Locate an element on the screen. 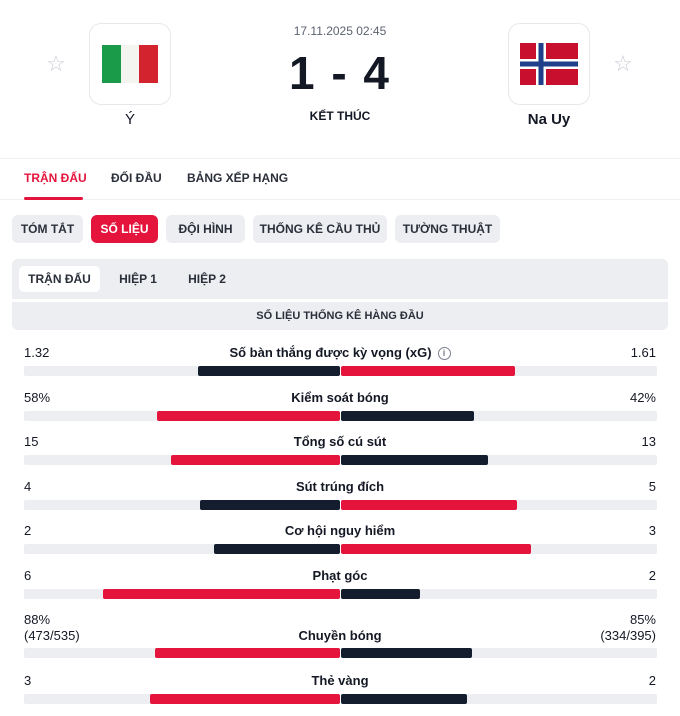  stat-label: Tổng số cú sút is located at coordinates (340, 441).